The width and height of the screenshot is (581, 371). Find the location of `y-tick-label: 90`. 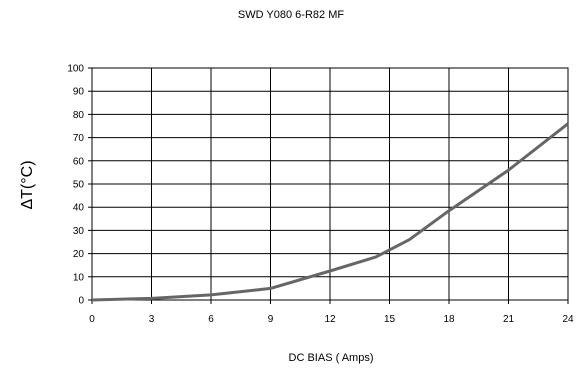

y-tick-label: 90 is located at coordinates (79, 92).